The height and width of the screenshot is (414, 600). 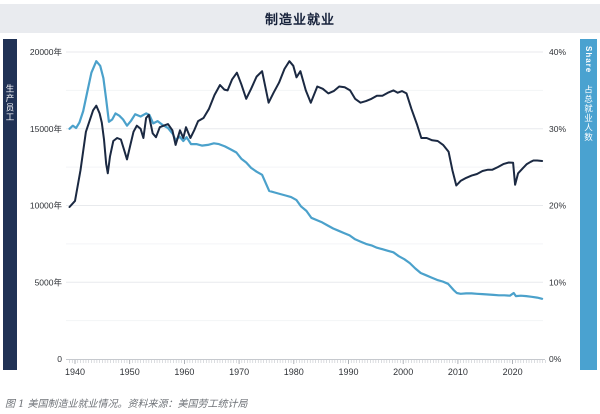 I want to click on left-tick-label: 5000年, so click(x=49, y=282).